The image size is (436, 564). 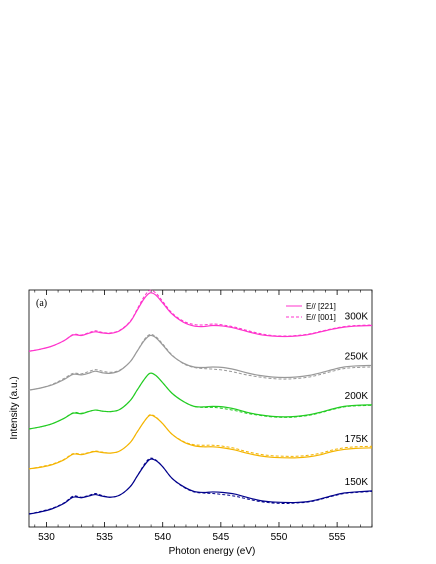 What do you see at coordinates (46, 537) in the screenshot?
I see `x-tick-label: 530` at bounding box center [46, 537].